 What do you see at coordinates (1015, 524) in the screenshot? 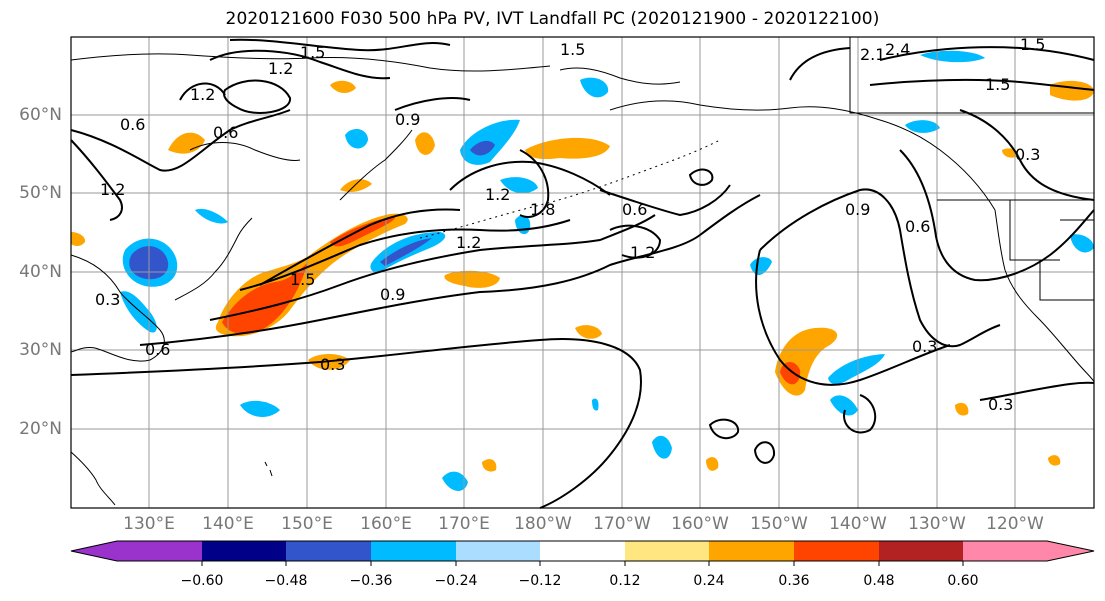
I see `lon-label: 120°W` at bounding box center [1015, 524].